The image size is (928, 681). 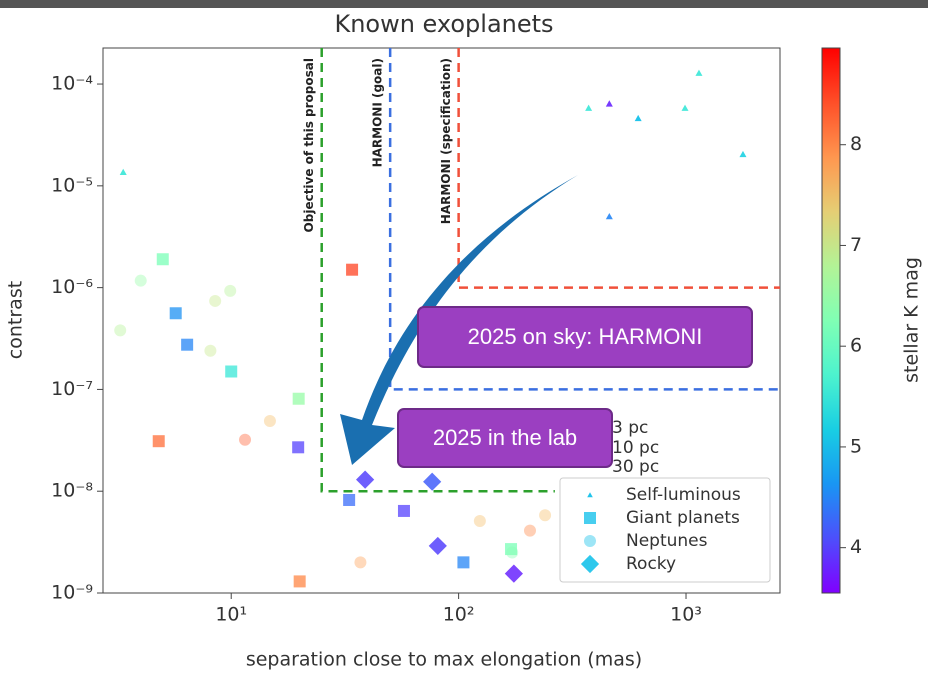 What do you see at coordinates (72, 287) in the screenshot?
I see `y-tick-label: 10⁻⁶` at bounding box center [72, 287].